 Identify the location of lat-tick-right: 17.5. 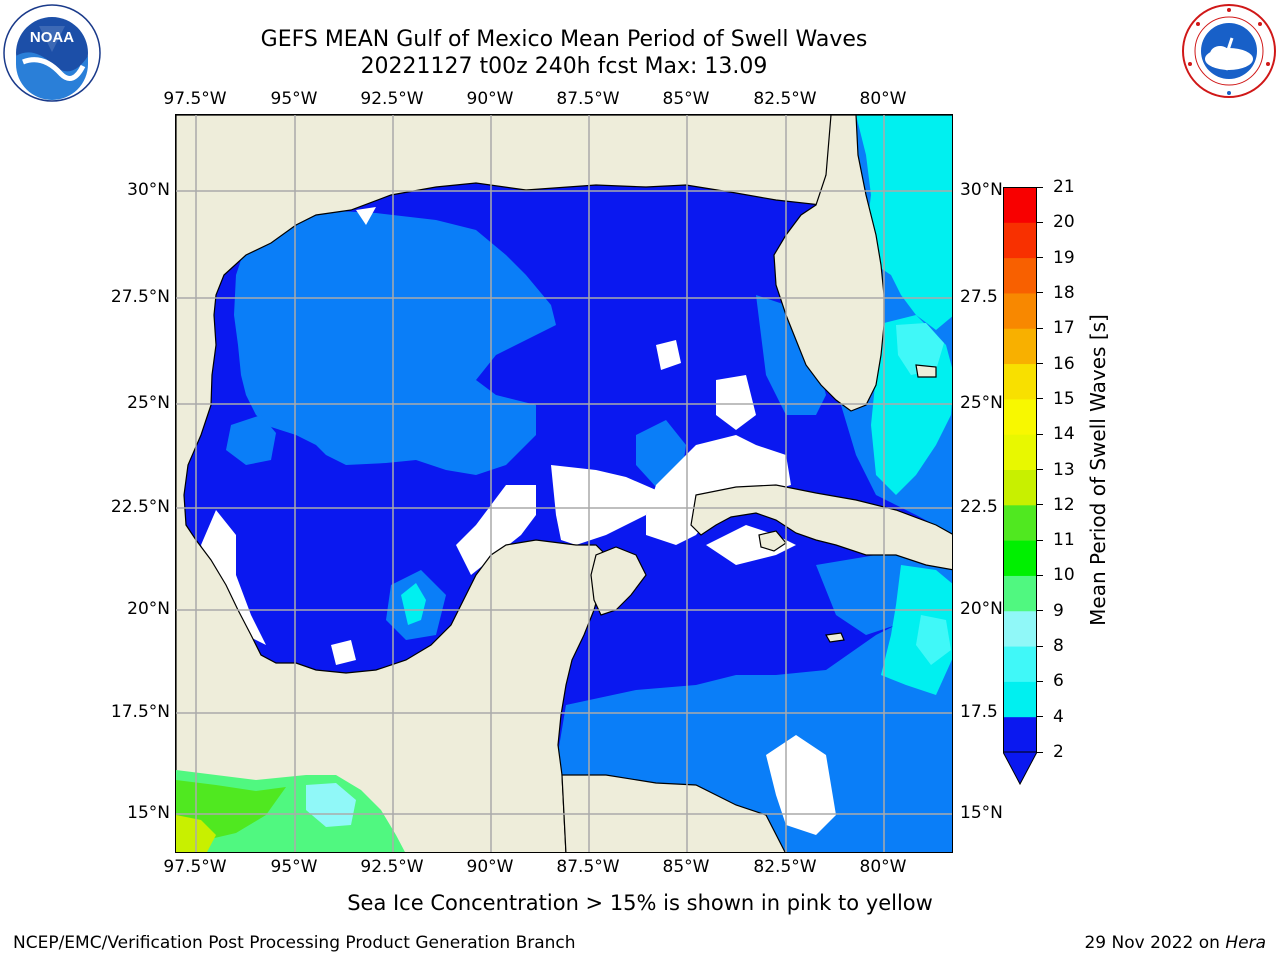
(979, 712).